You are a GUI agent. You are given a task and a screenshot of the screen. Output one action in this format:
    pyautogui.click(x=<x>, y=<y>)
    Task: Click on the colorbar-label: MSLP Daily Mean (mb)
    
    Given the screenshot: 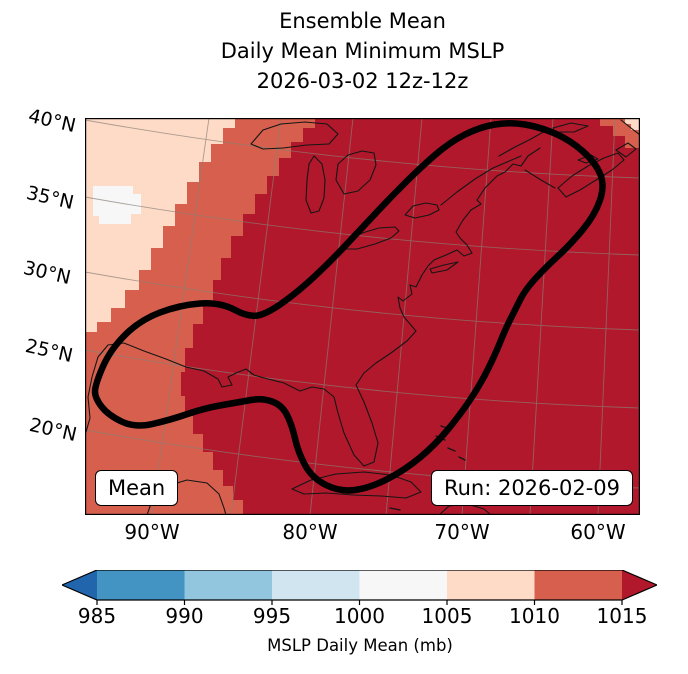 What is the action you would take?
    pyautogui.click(x=360, y=645)
    